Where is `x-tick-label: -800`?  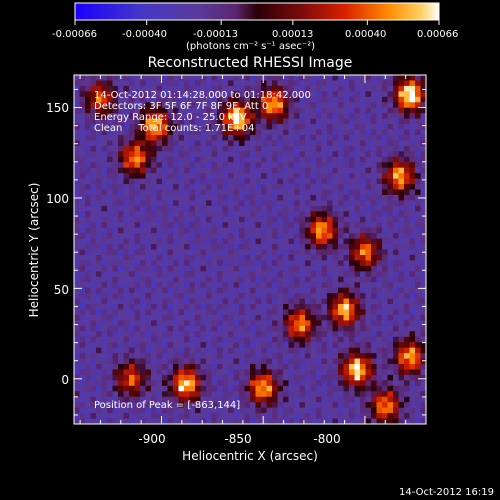 x-tick-label: -800 is located at coordinates (326, 439).